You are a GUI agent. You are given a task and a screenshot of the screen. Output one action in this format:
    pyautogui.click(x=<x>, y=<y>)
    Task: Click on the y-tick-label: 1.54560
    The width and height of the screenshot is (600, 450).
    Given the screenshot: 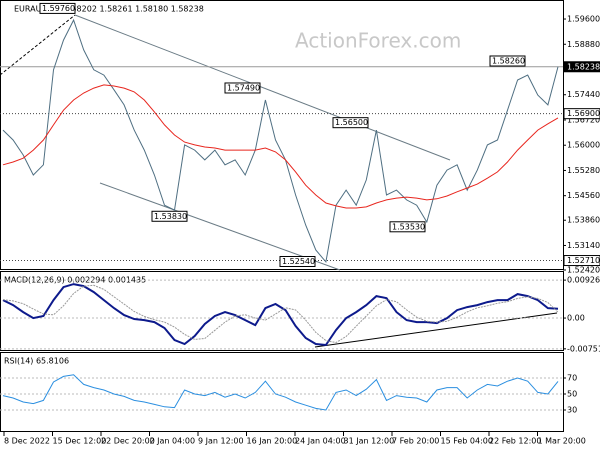 What is the action you would take?
    pyautogui.click(x=583, y=195)
    